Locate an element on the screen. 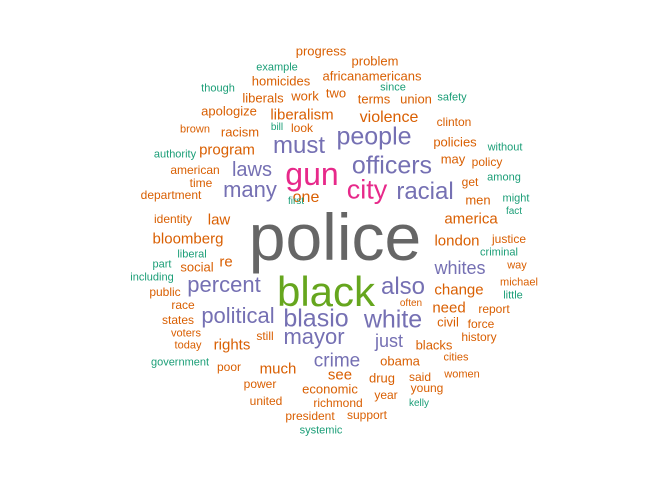 Image resolution: width=672 pixels, height=480 pixels. word-people: people is located at coordinates (374, 136).